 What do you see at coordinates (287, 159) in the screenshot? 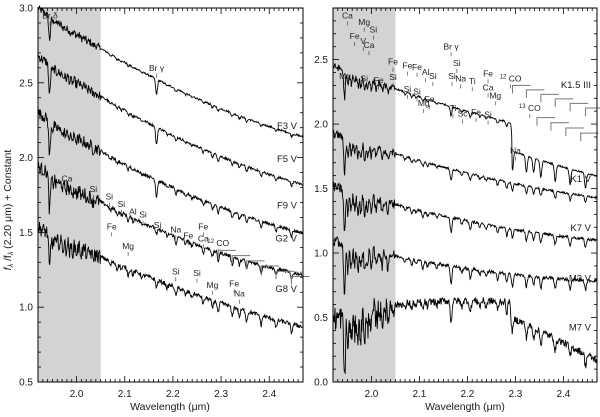
I see `spectral-type-label: F5 V` at bounding box center [287, 159].